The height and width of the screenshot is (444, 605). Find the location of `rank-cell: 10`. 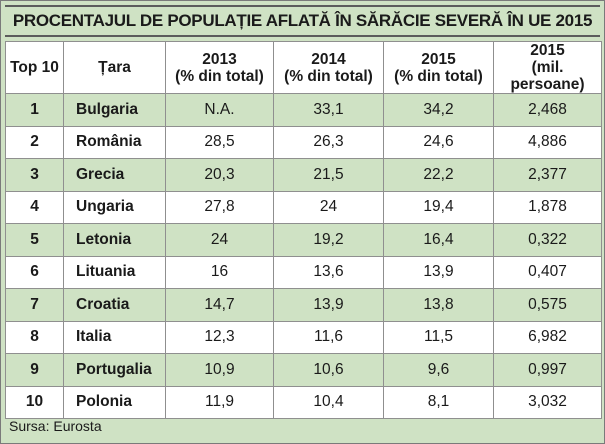

rank-cell: 10 is located at coordinates (34, 402).